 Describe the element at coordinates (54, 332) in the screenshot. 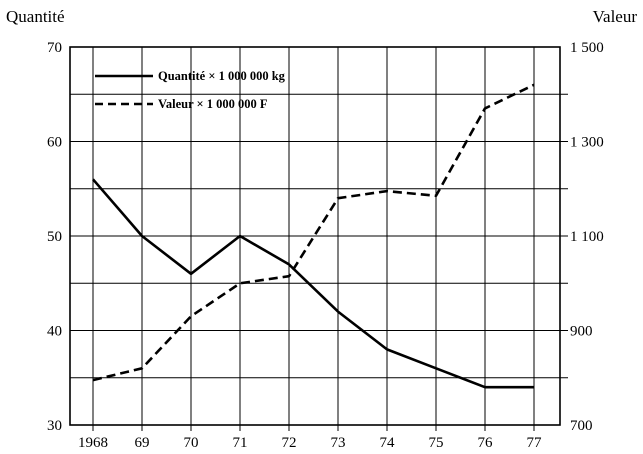

I see `left-tick-label: 40` at that location.